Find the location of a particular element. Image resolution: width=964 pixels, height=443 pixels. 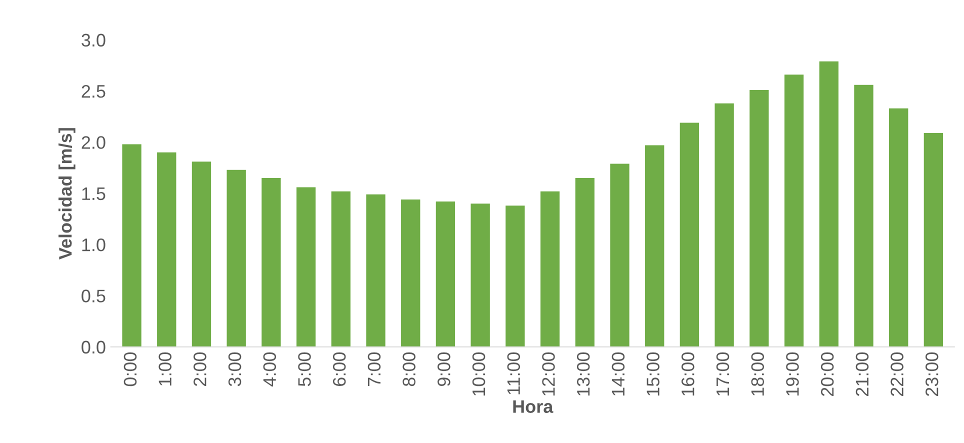

x-tick-label: 2:00 is located at coordinates (200, 369).